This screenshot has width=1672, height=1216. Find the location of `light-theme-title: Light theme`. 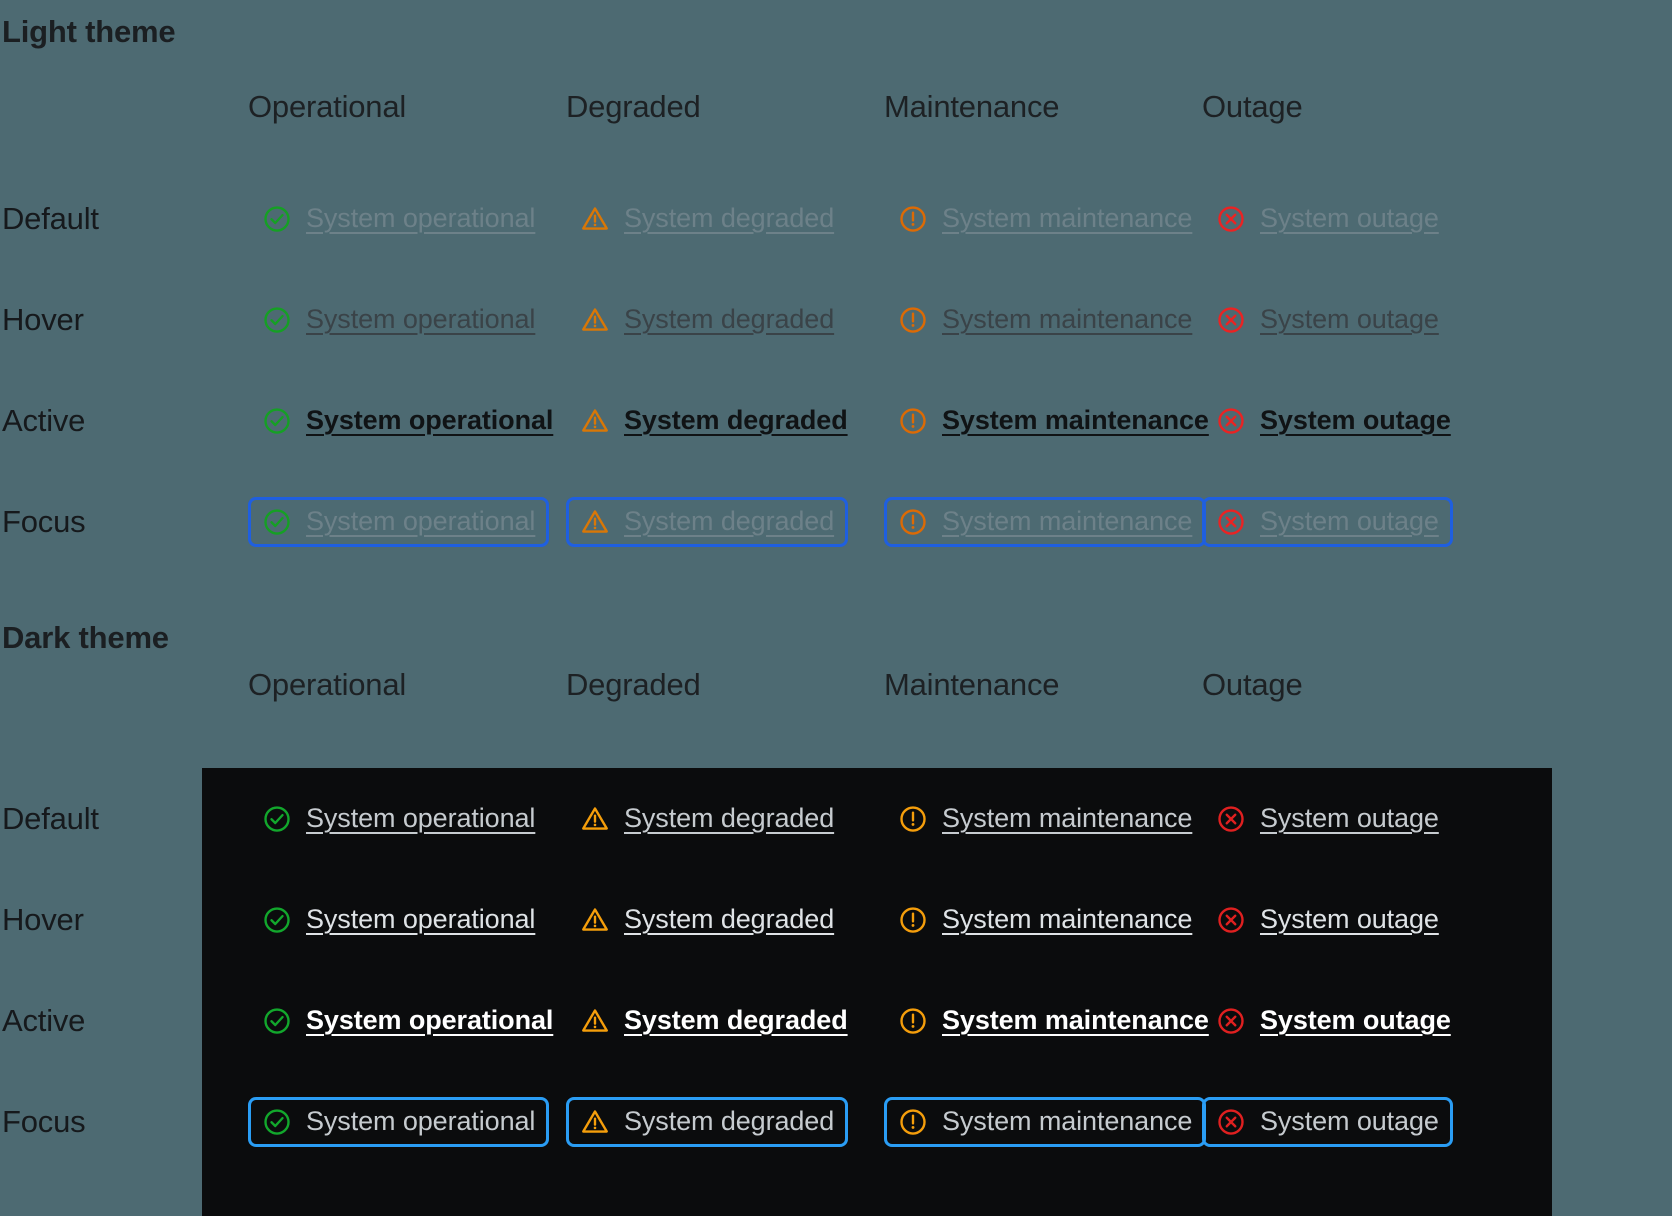

light-theme-title: Light theme is located at coordinates (89, 32).